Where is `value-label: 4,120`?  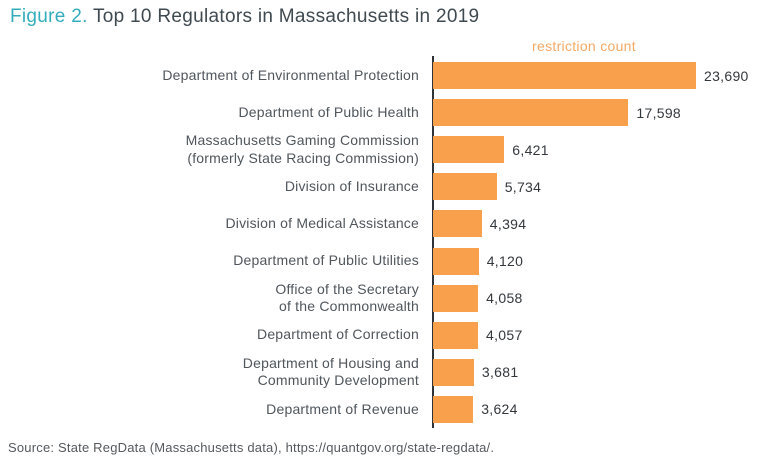 value-label: 4,120 is located at coordinates (505, 261).